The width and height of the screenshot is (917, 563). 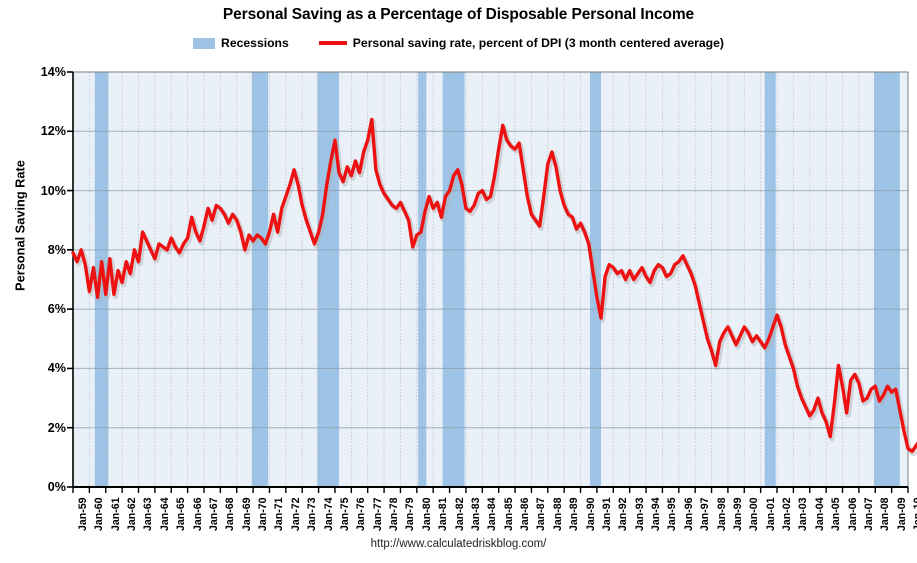 I want to click on x-tick-label: Jan-69, so click(x=246, y=514).